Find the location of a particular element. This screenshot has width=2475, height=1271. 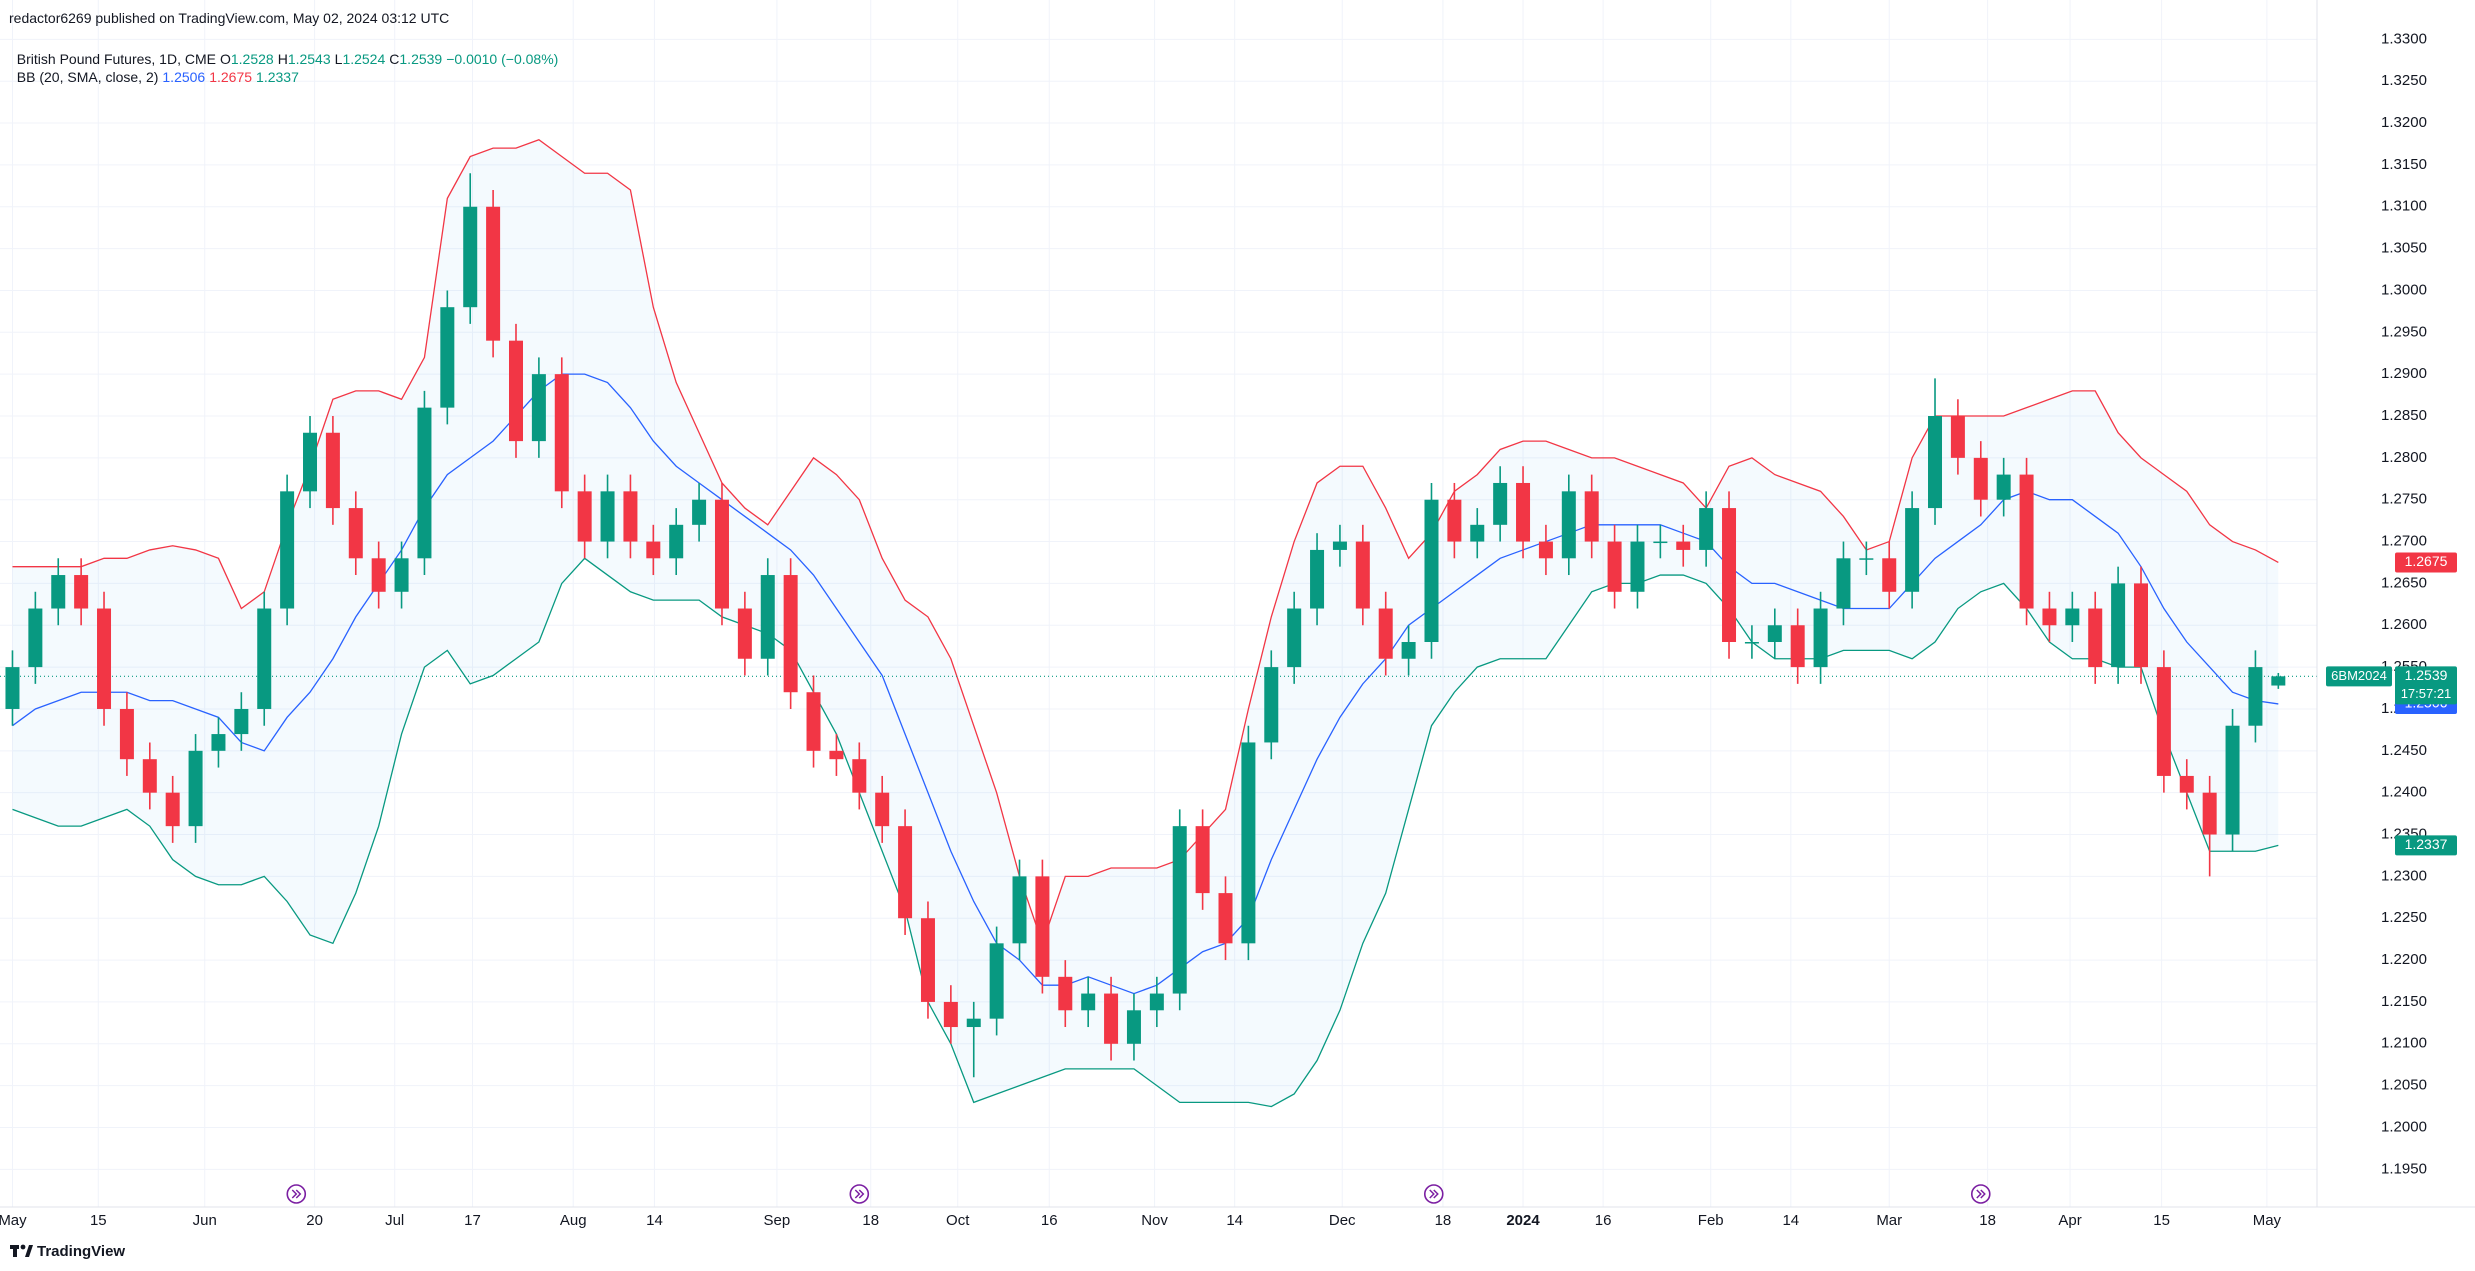

ohlc-label: L is located at coordinates (338, 59).